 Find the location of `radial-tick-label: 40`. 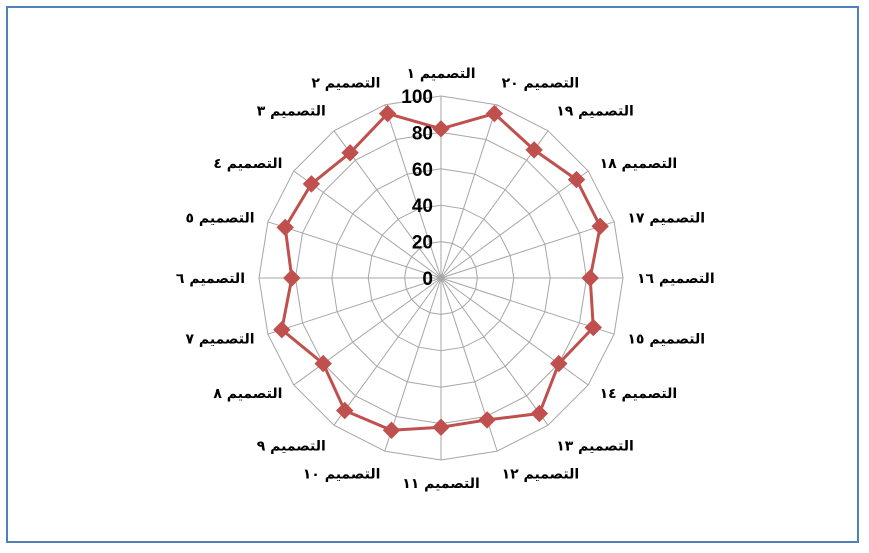

radial-tick-label: 40 is located at coordinates (422, 206).